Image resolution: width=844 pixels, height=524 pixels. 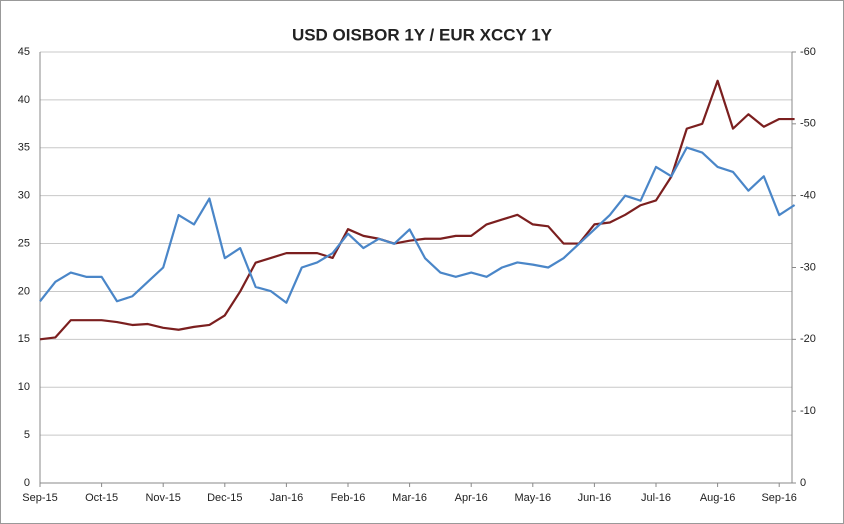 What do you see at coordinates (471, 498) in the screenshot?
I see `x-tick-label: Apr-16` at bounding box center [471, 498].